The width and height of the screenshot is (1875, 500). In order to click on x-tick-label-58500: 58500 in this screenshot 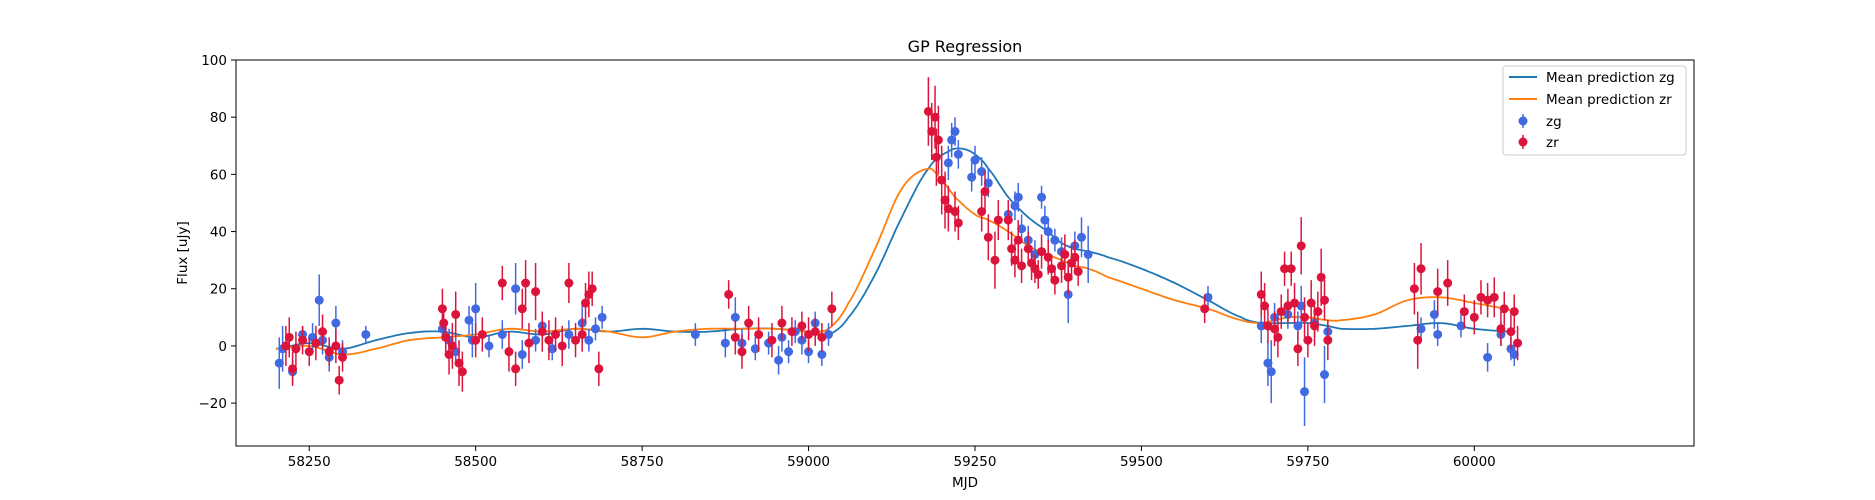, I will do `click(475, 462)`.